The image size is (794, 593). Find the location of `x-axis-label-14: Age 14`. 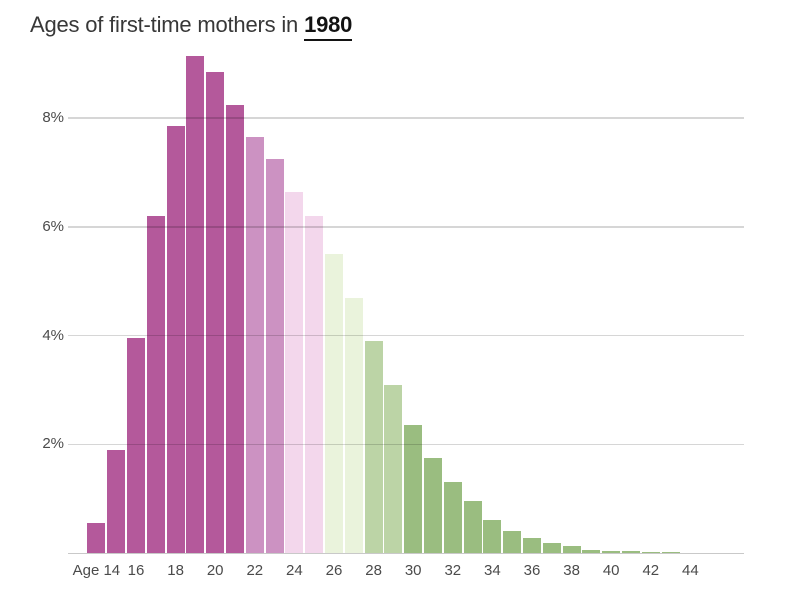

x-axis-label-14: Age 14 is located at coordinates (96, 570).